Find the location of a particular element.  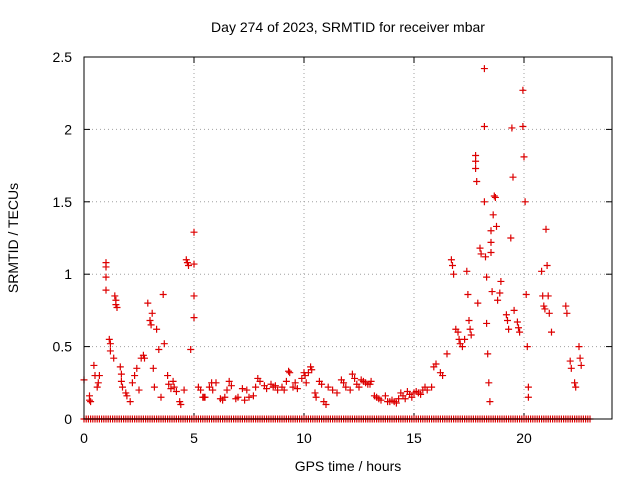

x-tick-label: 0 is located at coordinates (84, 438).